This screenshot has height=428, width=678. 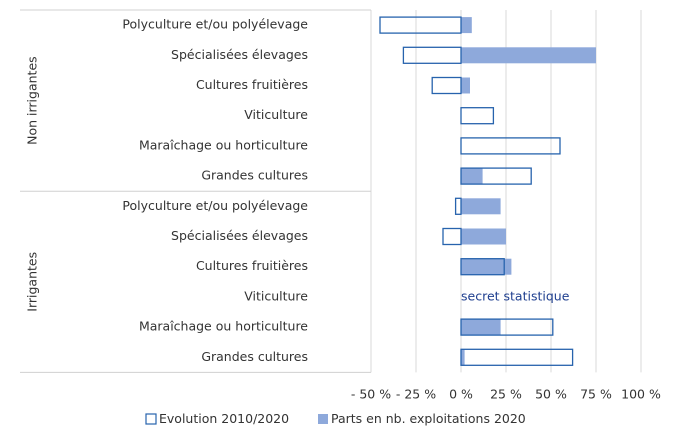 I want to click on group-label: Irrigantes, so click(x=32, y=282).